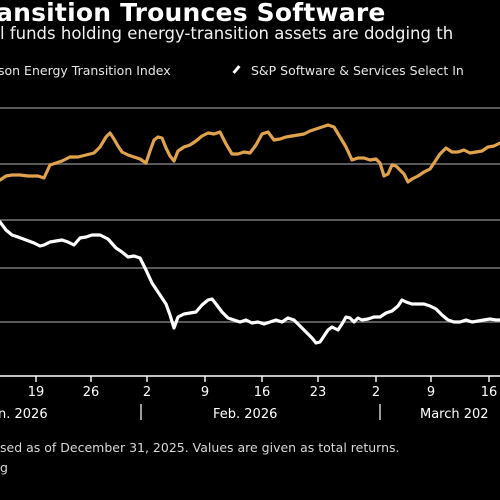  Describe the element at coordinates (193, 13) in the screenshot. I see `chart-title: ansition Trounces Software` at that location.